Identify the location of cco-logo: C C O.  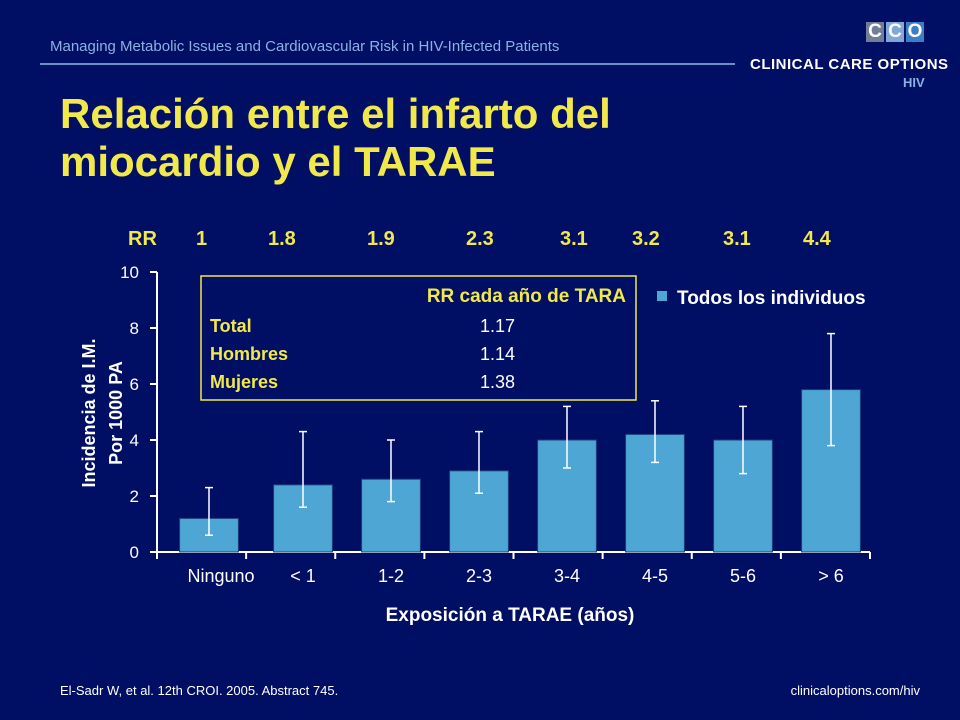
(895, 32).